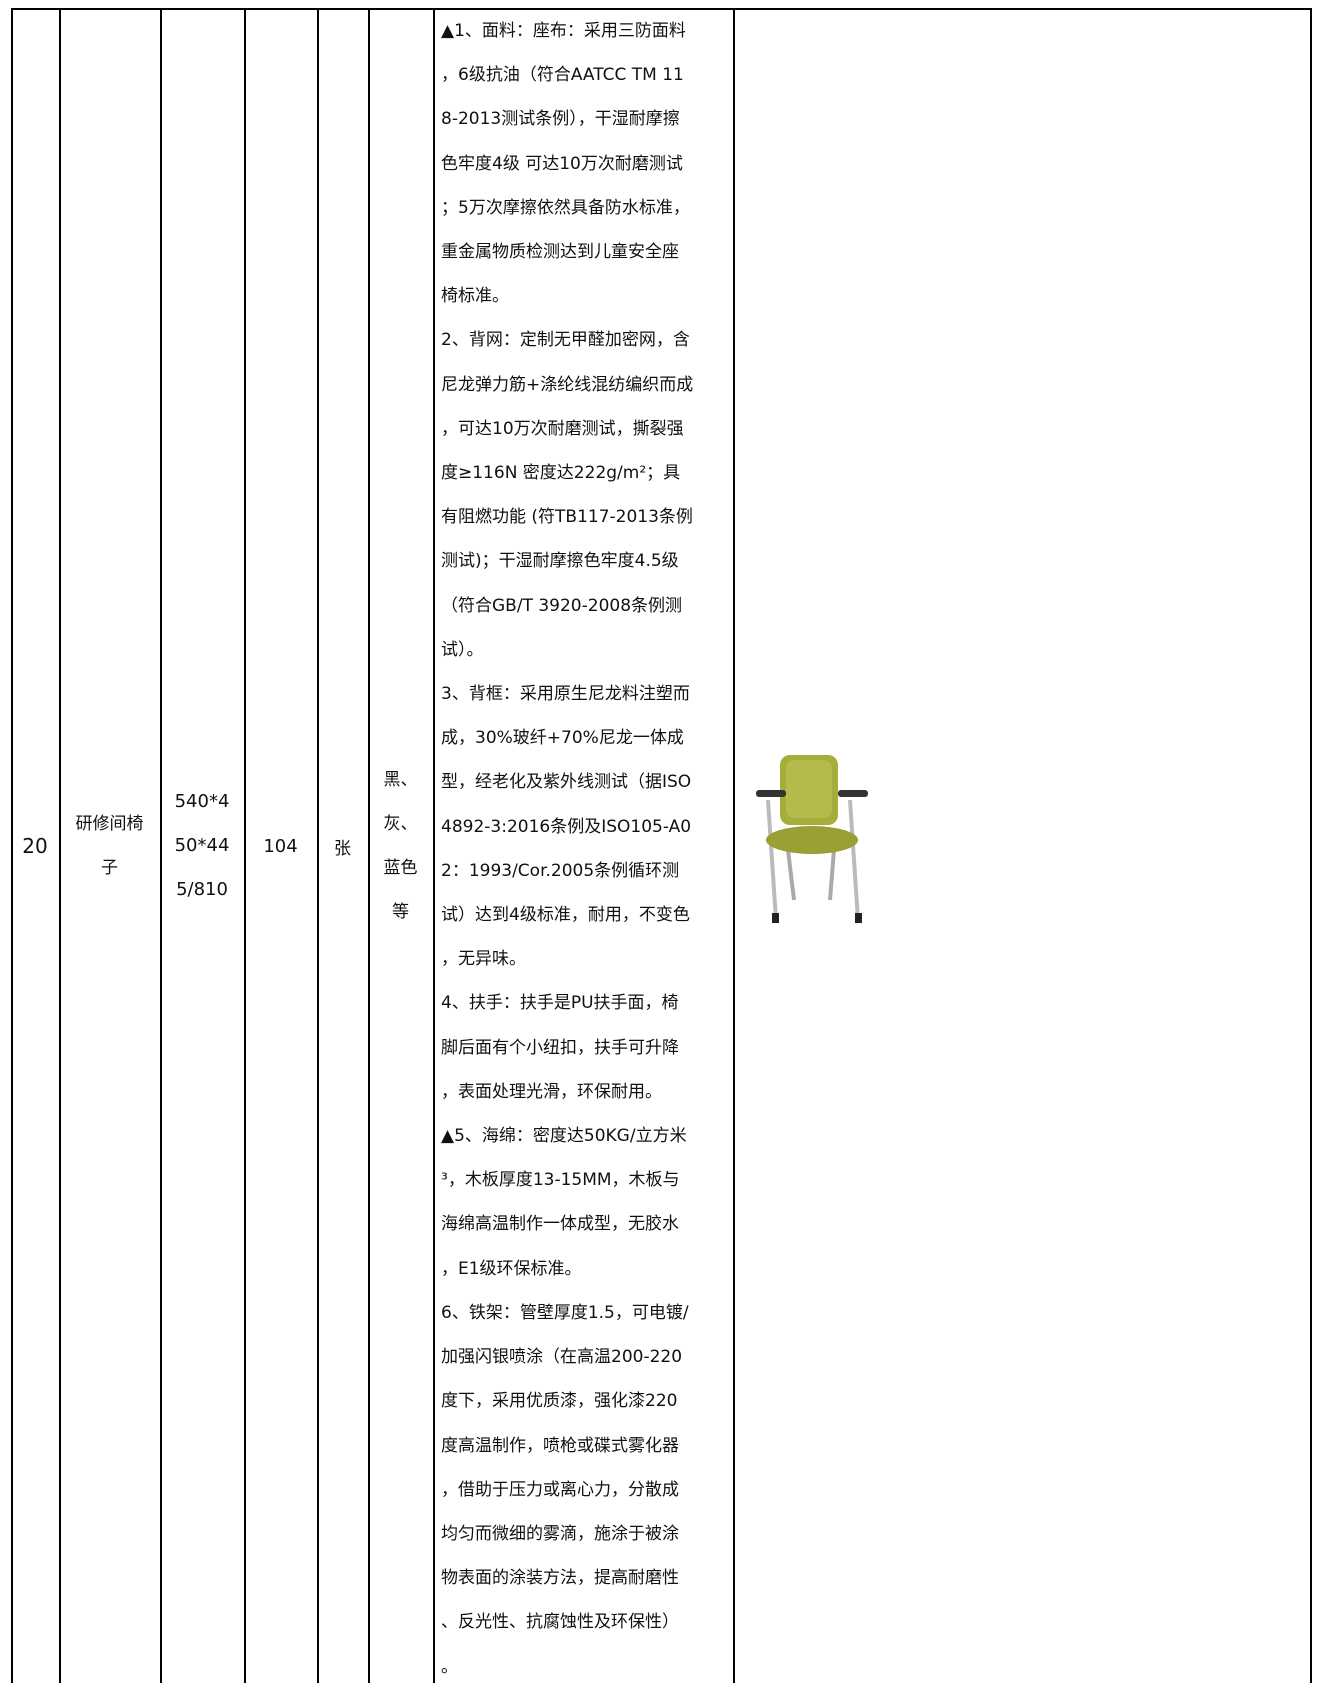 This screenshot has width=1323, height=1689. Describe the element at coordinates (560, 1489) in the screenshot. I see `description-line: ，借助于压力或离心力，分散成` at that location.